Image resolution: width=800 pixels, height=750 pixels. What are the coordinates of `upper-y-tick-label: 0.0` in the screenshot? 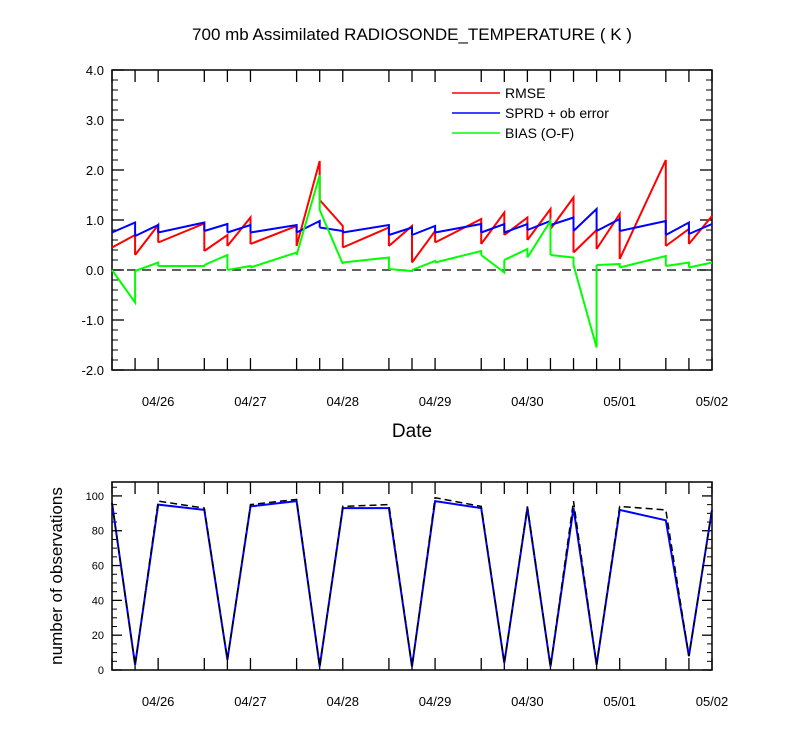 It's located at (95, 270).